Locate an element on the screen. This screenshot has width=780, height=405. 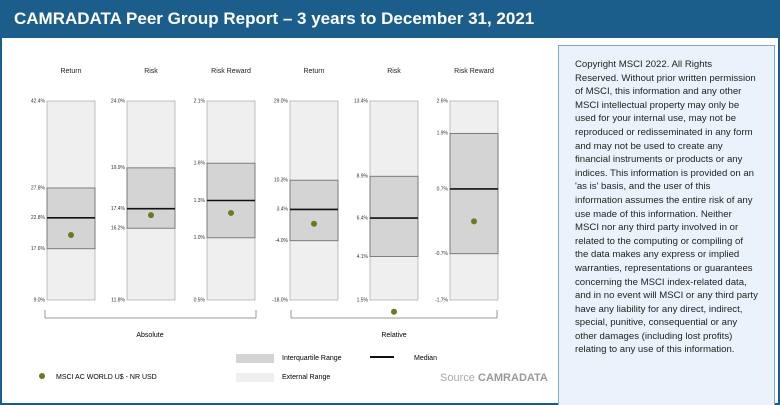
y-tick-label: 10.3% is located at coordinates (281, 181).